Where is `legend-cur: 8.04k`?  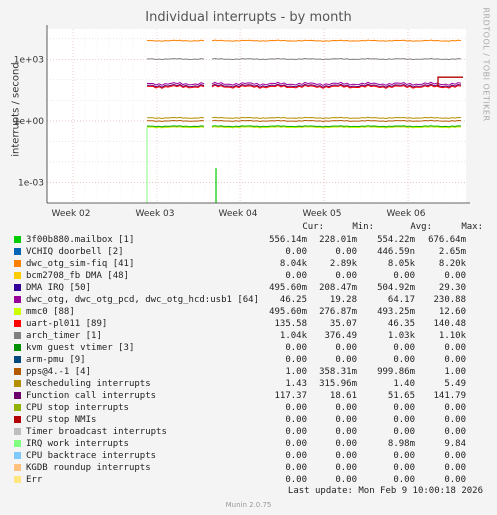
legend-cur: 8.04k is located at coordinates (293, 264).